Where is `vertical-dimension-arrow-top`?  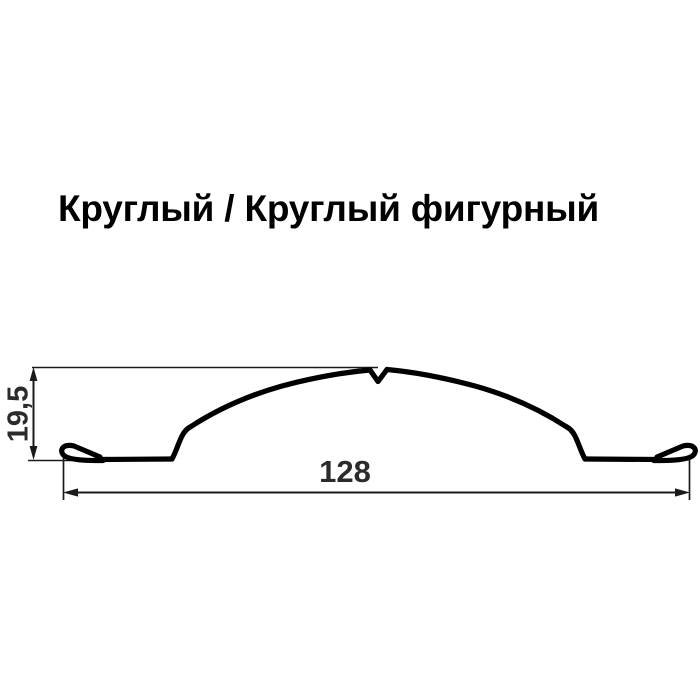 vertical-dimension-arrow-top is located at coordinates (33, 374).